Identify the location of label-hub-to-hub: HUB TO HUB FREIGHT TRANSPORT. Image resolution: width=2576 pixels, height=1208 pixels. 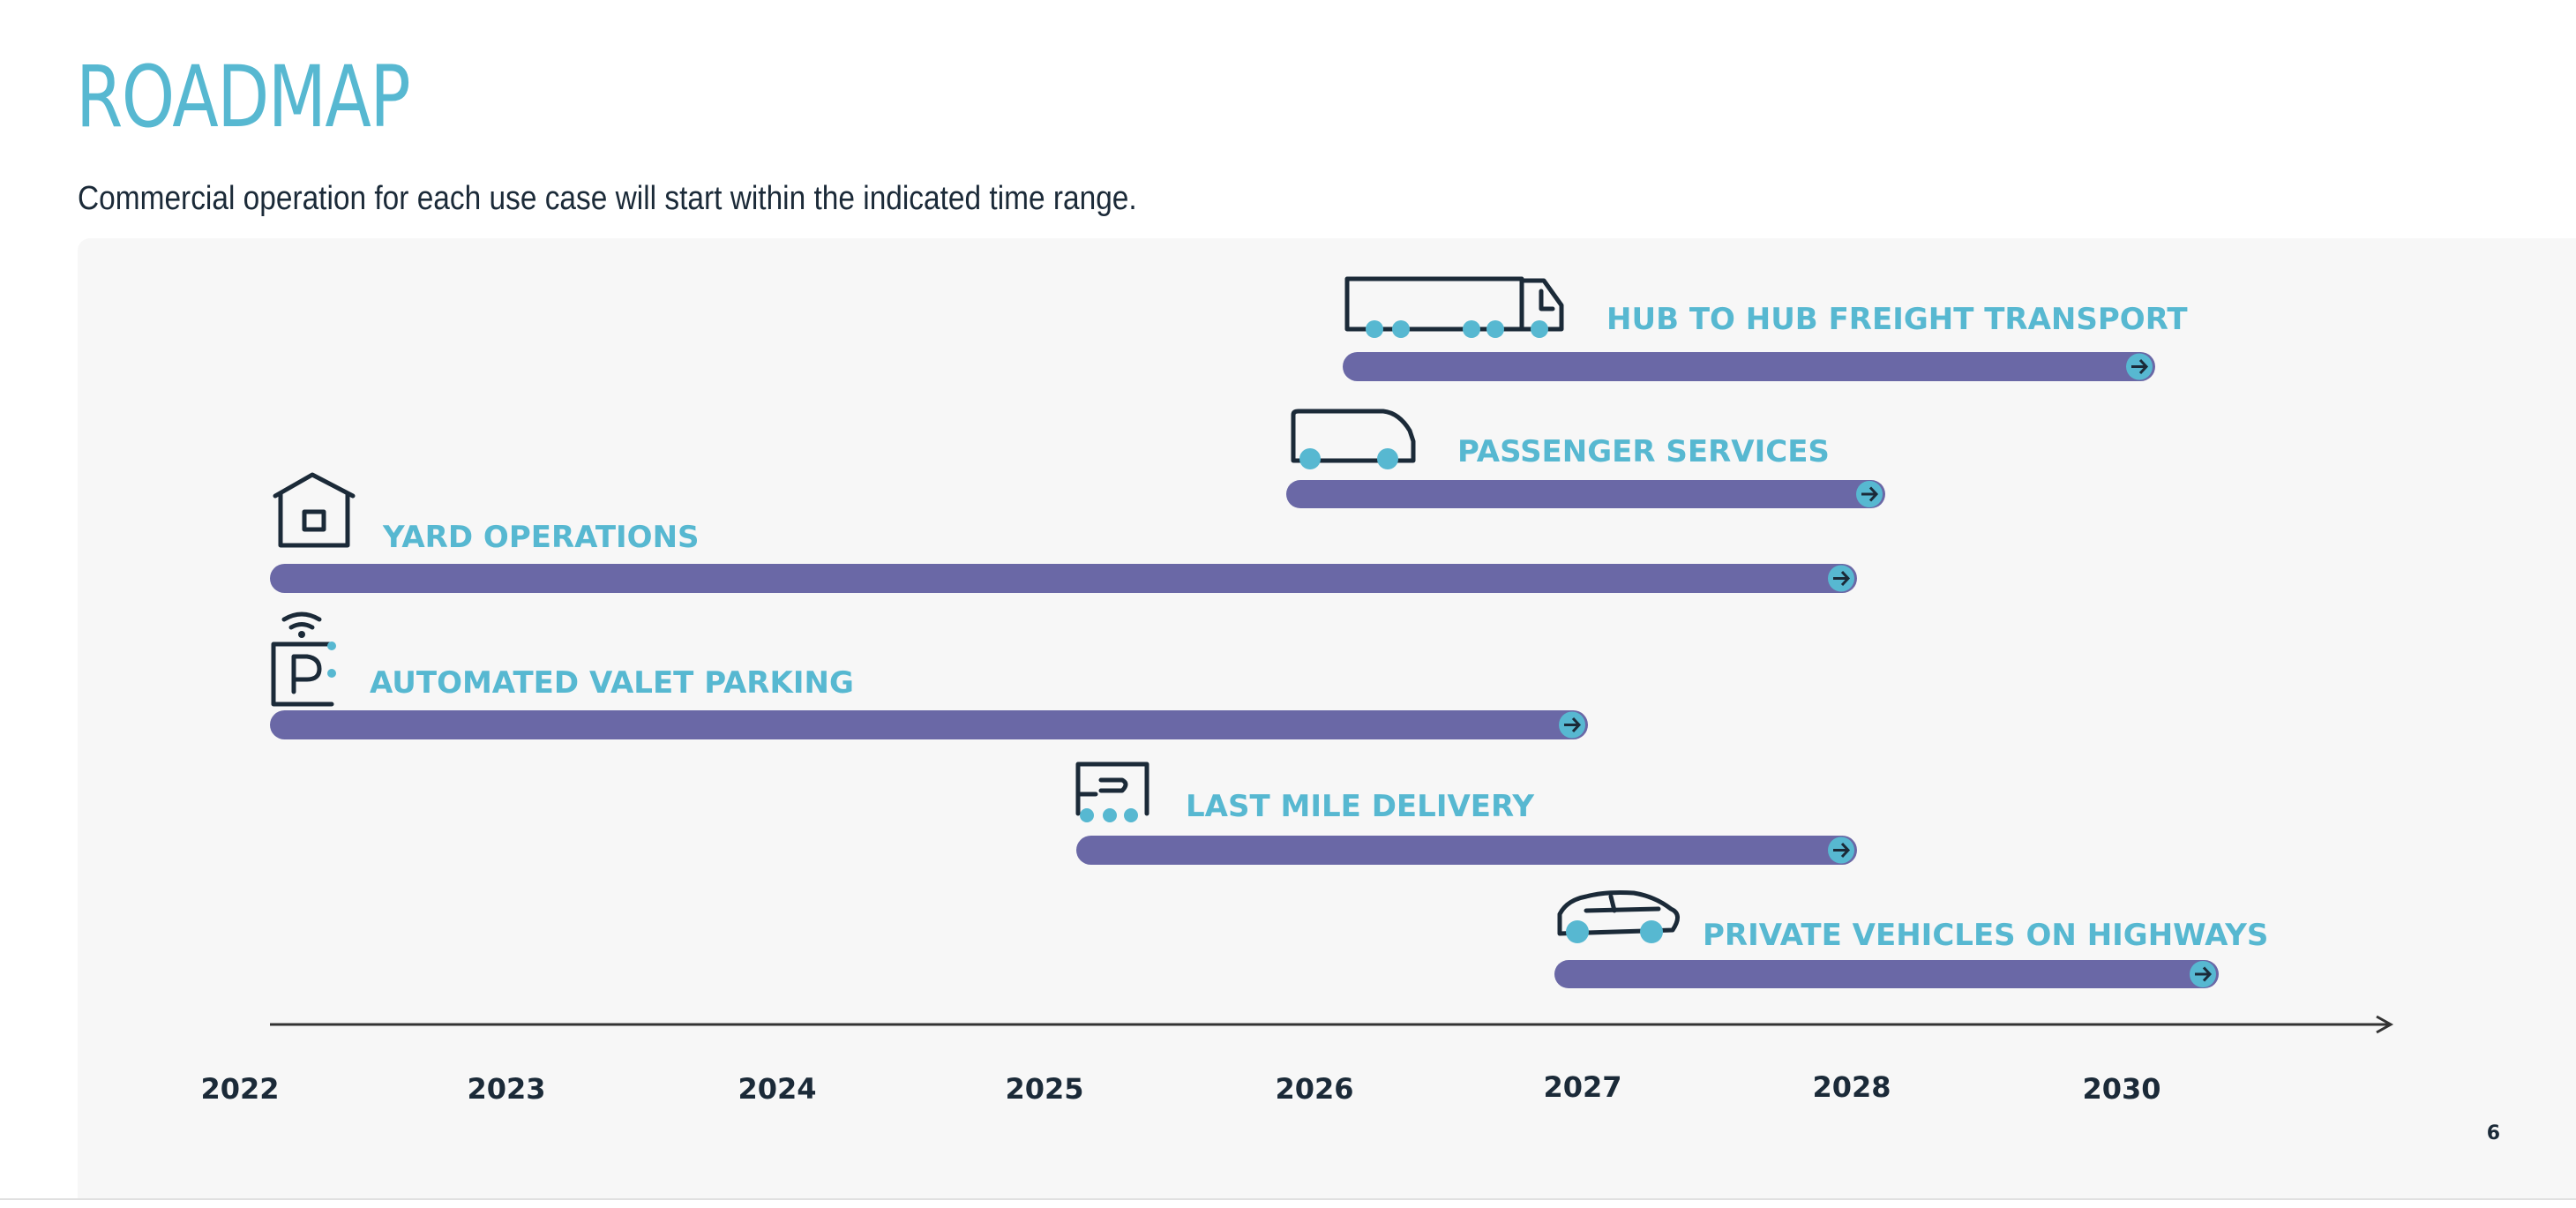
(1897, 319).